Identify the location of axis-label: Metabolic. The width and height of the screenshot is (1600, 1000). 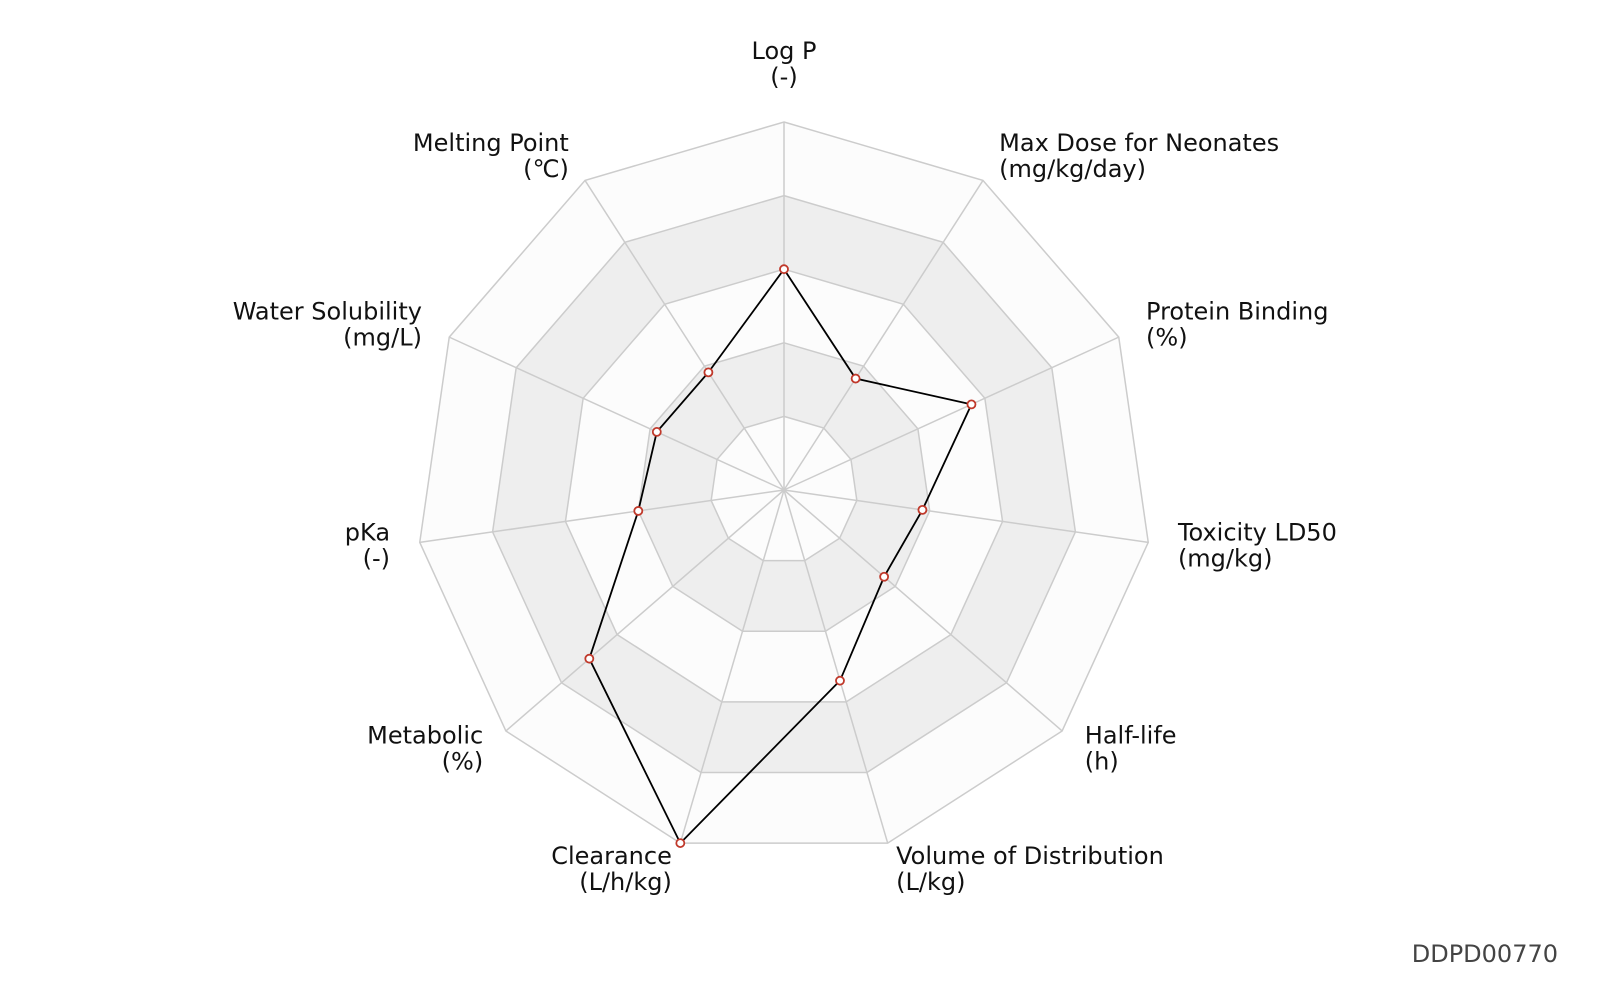
(425, 735).